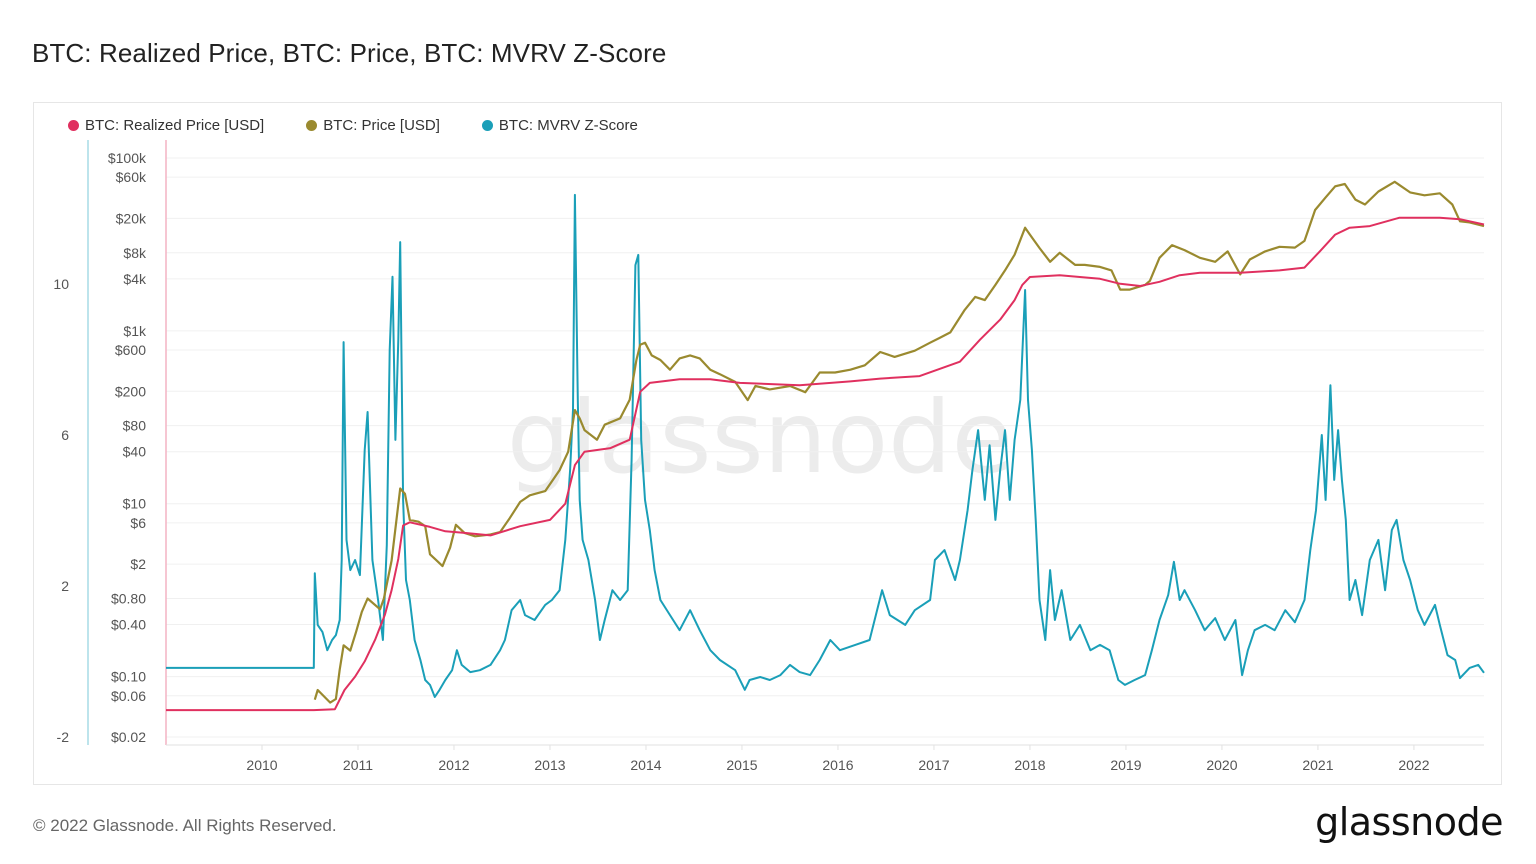 Image resolution: width=1536 pixels, height=864 pixels. What do you see at coordinates (130, 350) in the screenshot?
I see `price-tick-label: $600` at bounding box center [130, 350].